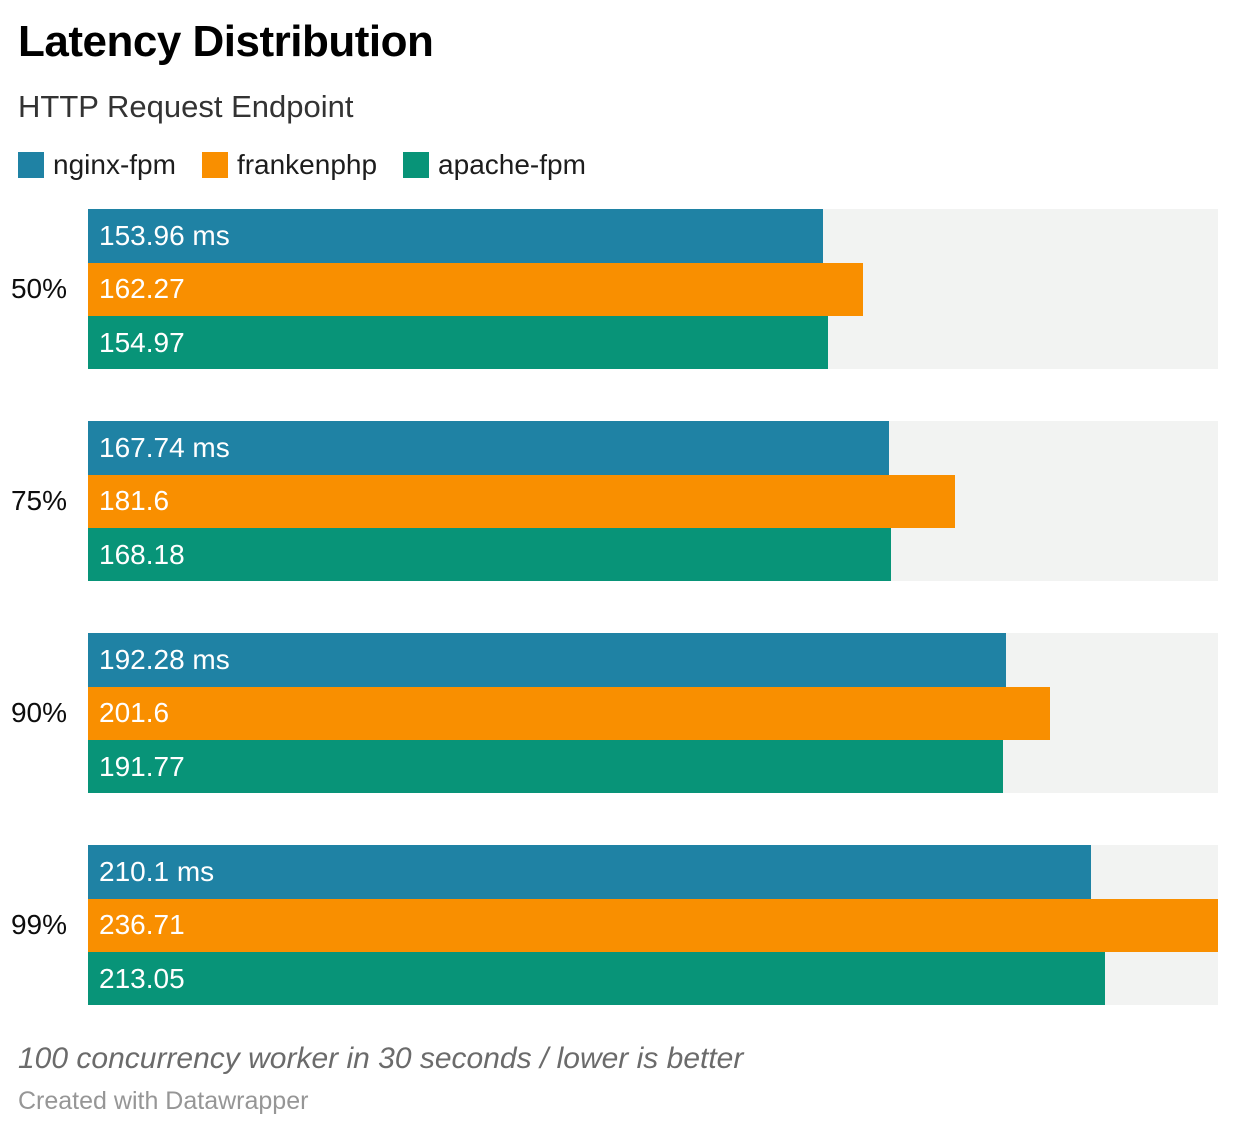 This screenshot has height=1126, width=1240. I want to click on bar-row: 192.28 ms, so click(653, 660).